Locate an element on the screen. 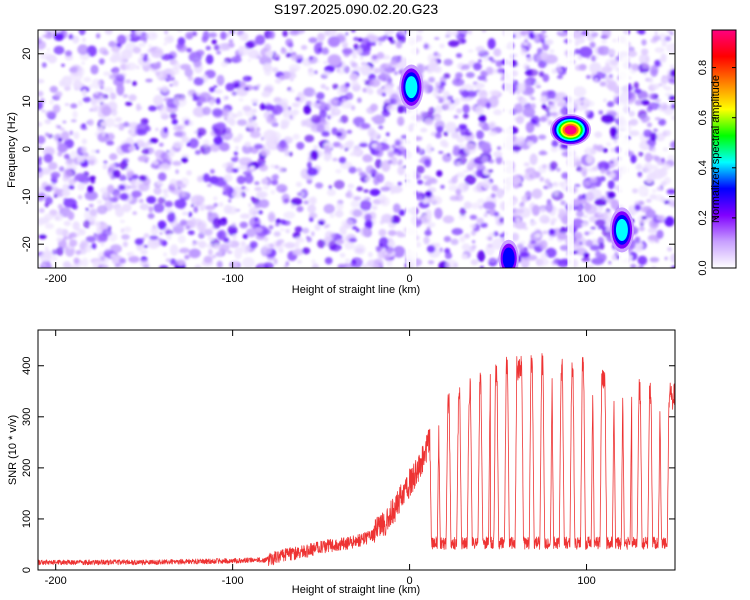 This screenshot has height=600, width=750. colorbar-ticks: 0.0 0.2 0.4 0.6 0.8 is located at coordinates (716, 168).